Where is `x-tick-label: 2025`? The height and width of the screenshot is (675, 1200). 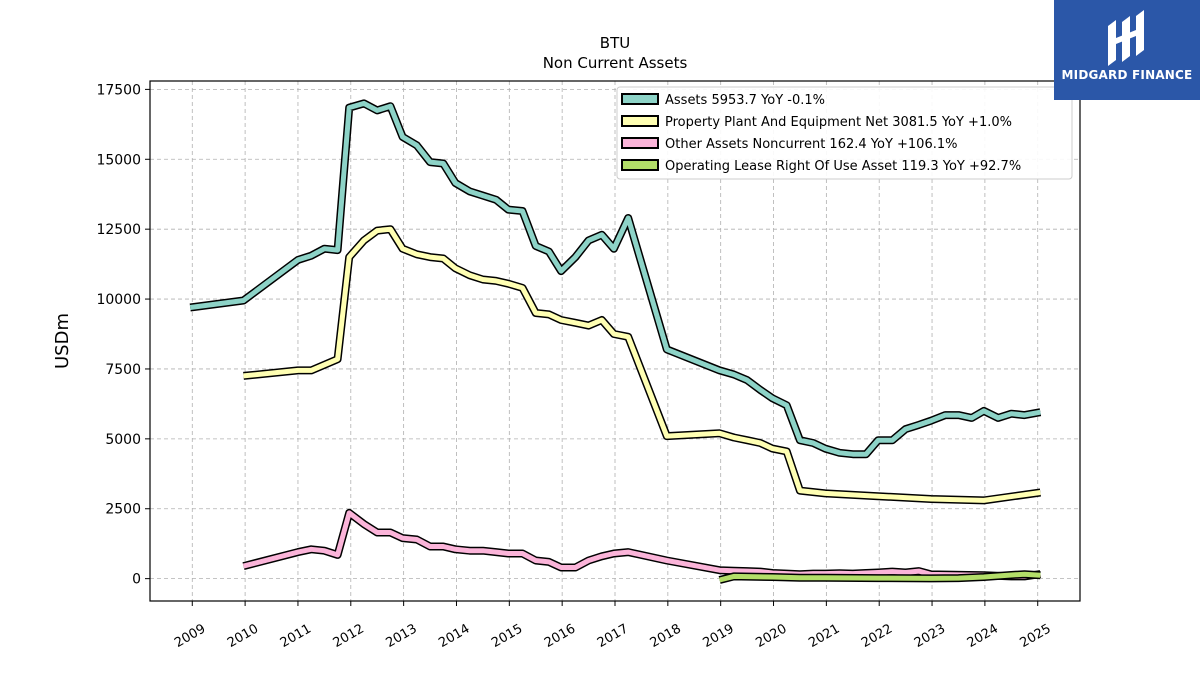
x-tick-label: 2025 is located at coordinates (1036, 636).